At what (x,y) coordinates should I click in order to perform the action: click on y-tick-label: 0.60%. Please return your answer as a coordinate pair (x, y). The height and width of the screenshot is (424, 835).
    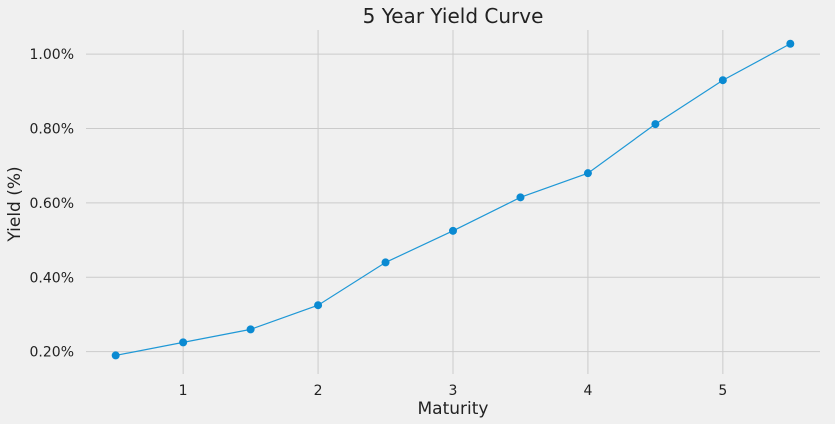
    Looking at the image, I should click on (52, 204).